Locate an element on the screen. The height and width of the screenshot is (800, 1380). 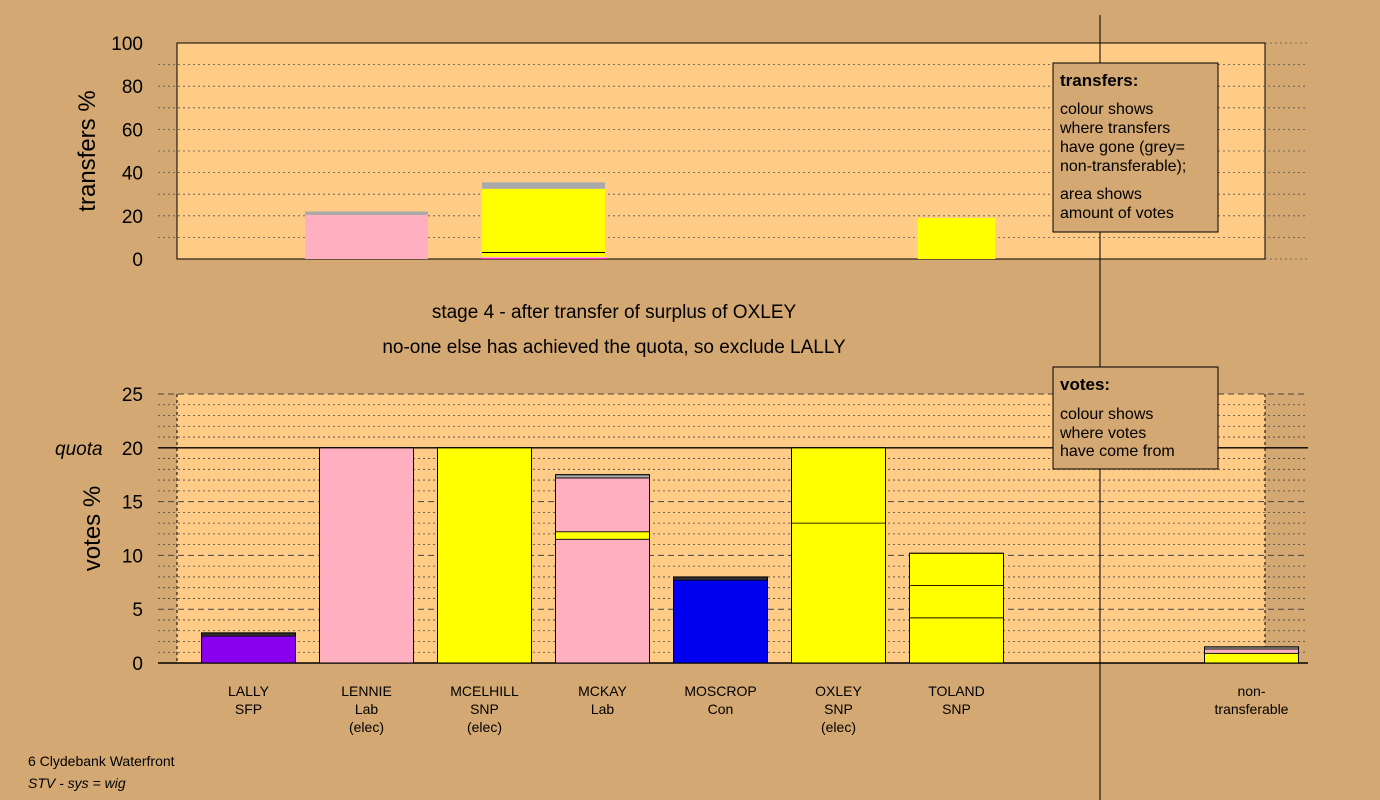
transfers-y-axis-title: transfers % is located at coordinates (87, 150).